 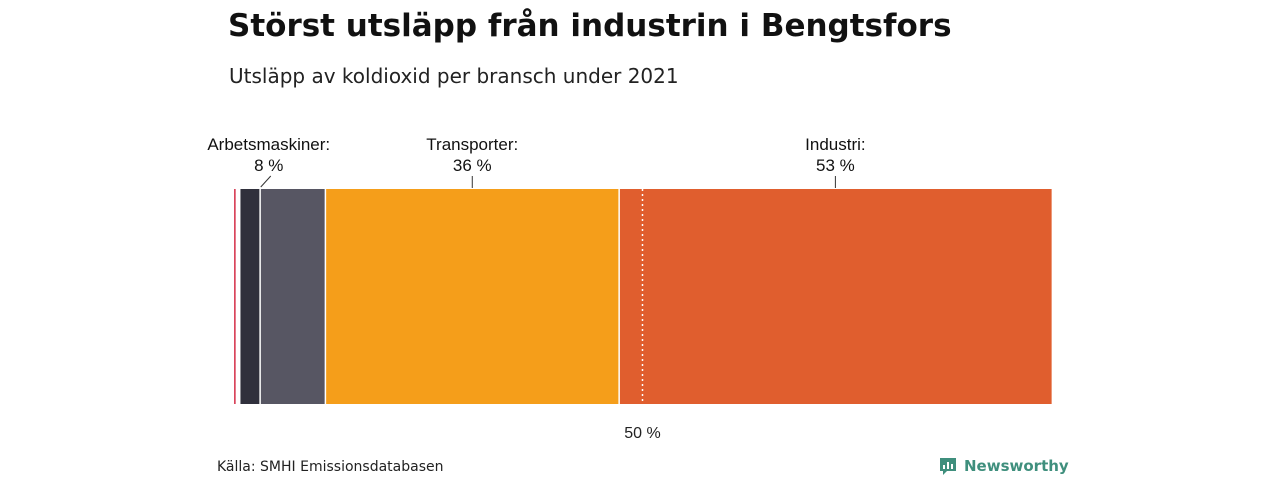 What do you see at coordinates (948, 466) in the screenshot?
I see `newsworthy-logo-icon` at bounding box center [948, 466].